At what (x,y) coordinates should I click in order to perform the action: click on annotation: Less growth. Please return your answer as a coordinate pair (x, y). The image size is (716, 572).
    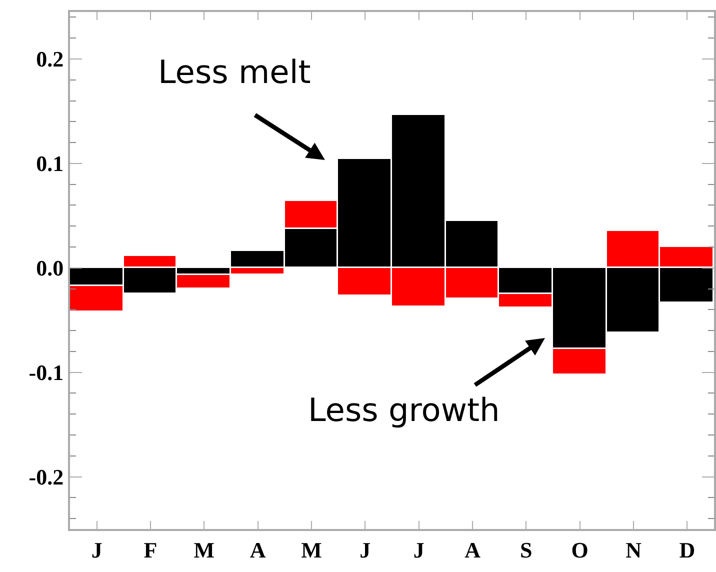
    Looking at the image, I should click on (404, 410).